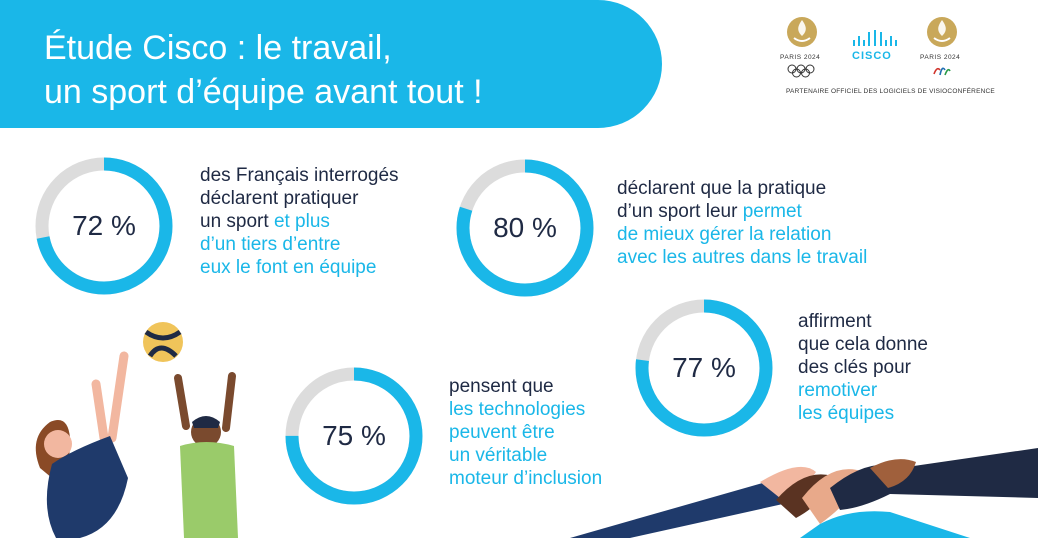  I want to click on stat-highlight-text: peuvent être, so click(502, 432).